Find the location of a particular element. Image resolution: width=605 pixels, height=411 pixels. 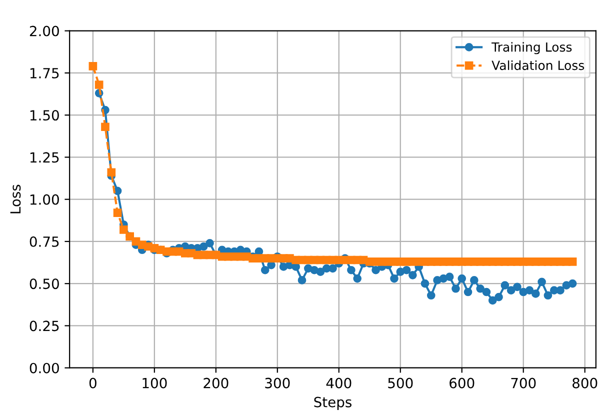

x-tick-label: 800 is located at coordinates (585, 383).